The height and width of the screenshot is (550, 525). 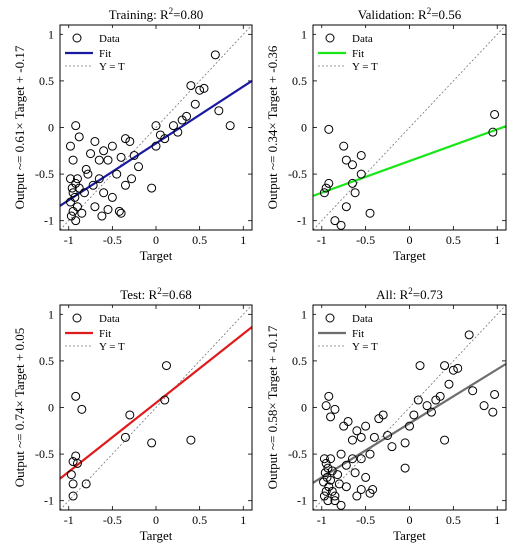 I want to click on x-axis-label: Target, so click(x=156, y=255).